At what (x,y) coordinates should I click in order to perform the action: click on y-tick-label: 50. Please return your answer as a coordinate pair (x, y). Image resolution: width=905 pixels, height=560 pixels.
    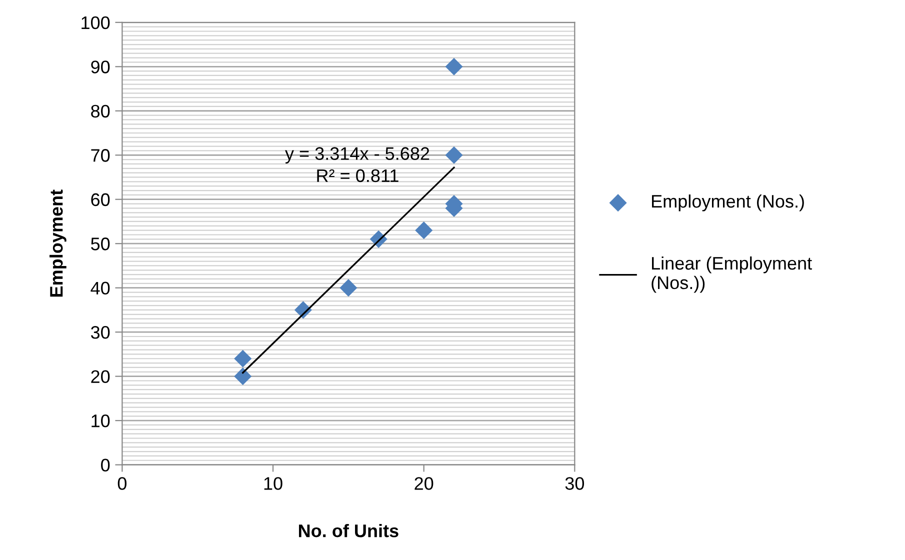
    Looking at the image, I should click on (100, 244).